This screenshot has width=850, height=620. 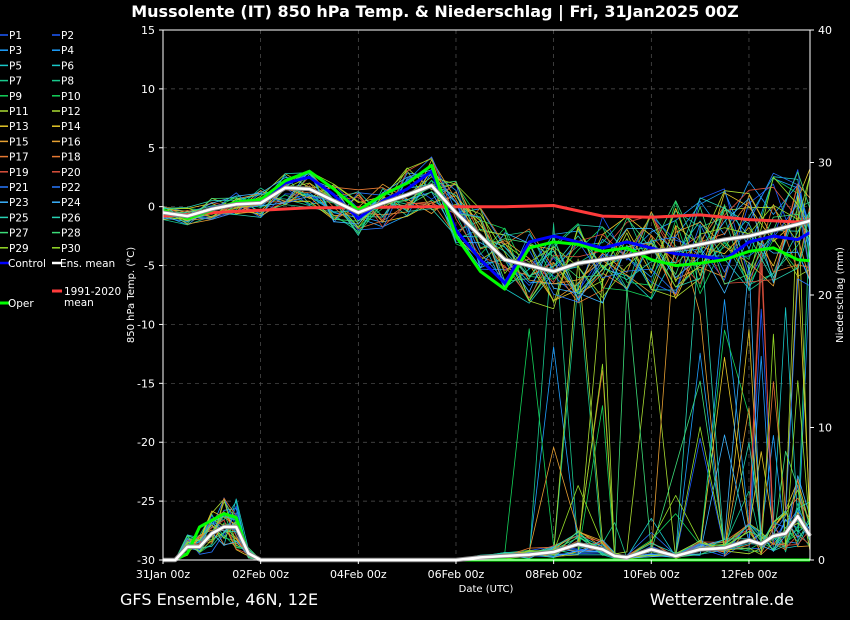 I want to click on x-tick-label: 06Feb 00z, so click(x=456, y=574).